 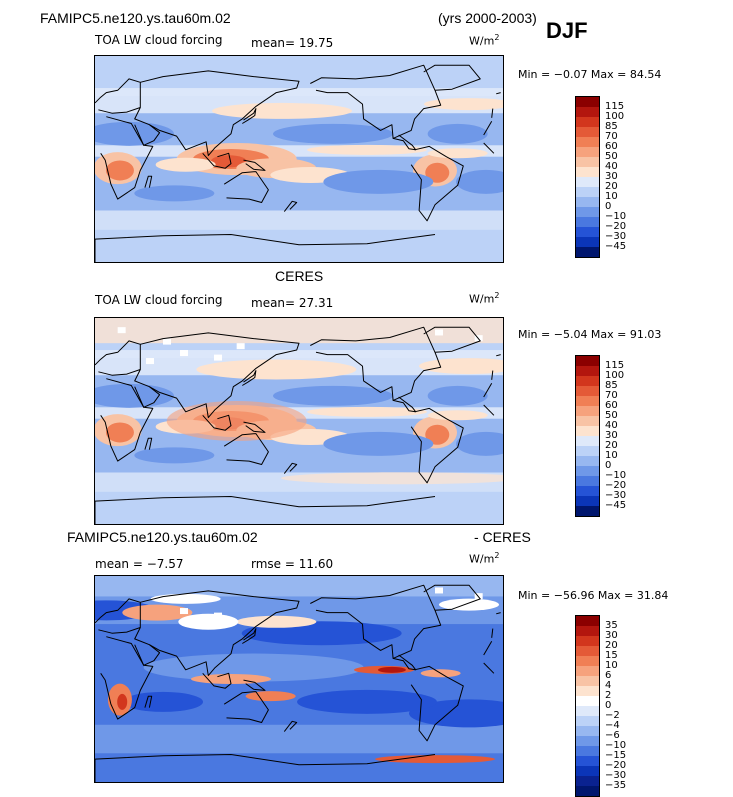 What do you see at coordinates (159, 300) in the screenshot?
I see `panel2-subtitle: TOA LW cloud forcing` at bounding box center [159, 300].